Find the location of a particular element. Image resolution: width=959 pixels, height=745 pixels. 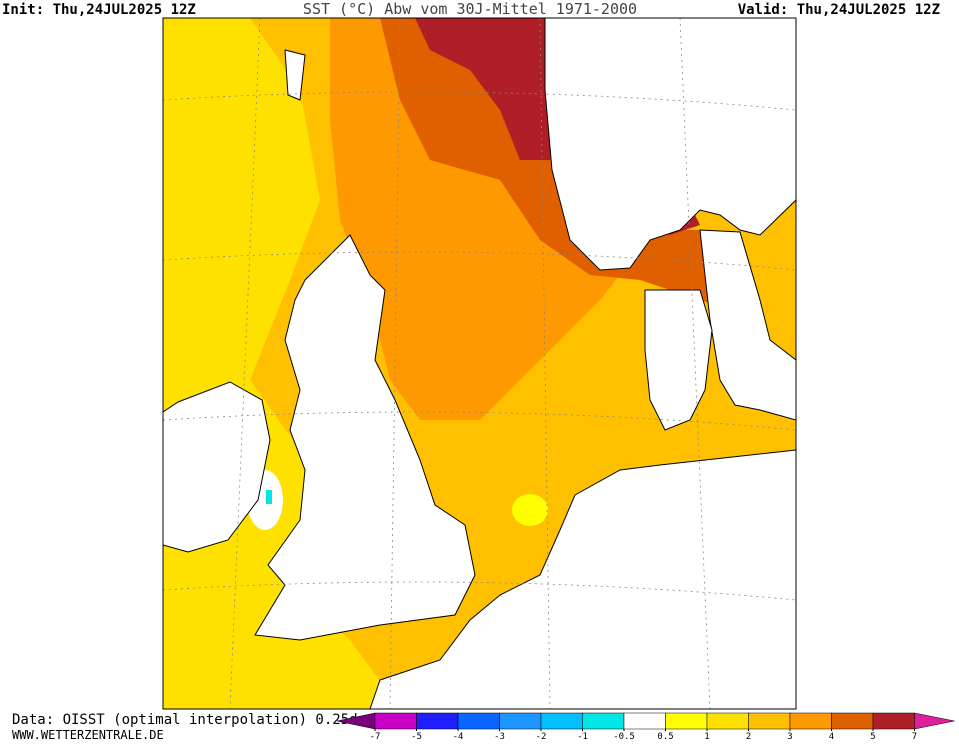

title: SST (°C) Abw vom 30J-Mittel 1971-2000 is located at coordinates (470, 9).